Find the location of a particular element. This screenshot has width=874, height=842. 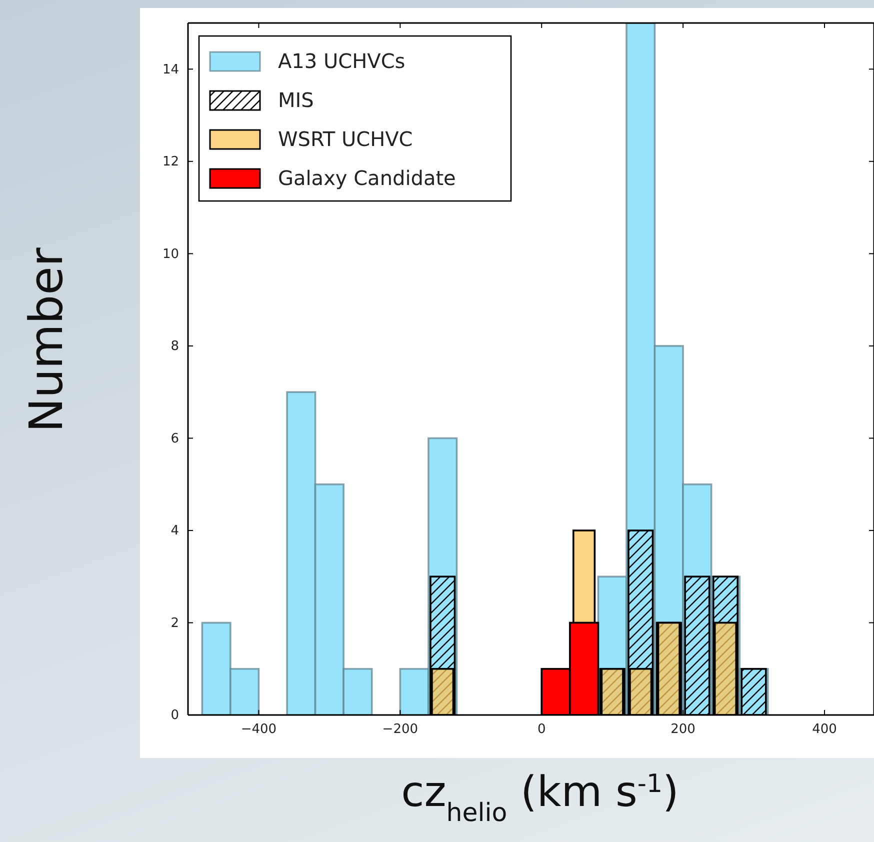

y-tick-label: 14 is located at coordinates (170, 70).